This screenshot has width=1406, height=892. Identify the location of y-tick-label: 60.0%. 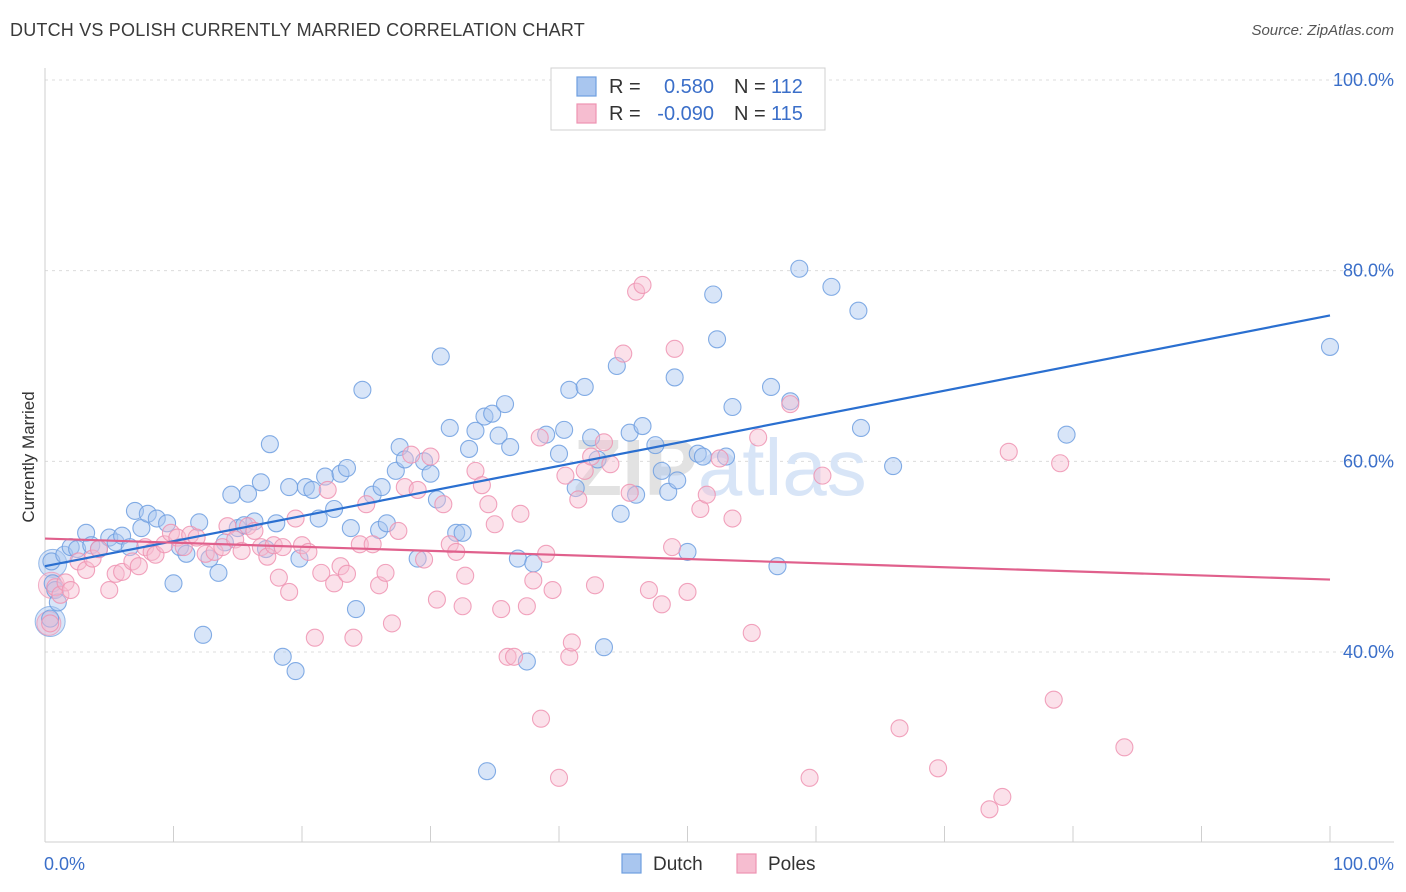
(1368, 461).